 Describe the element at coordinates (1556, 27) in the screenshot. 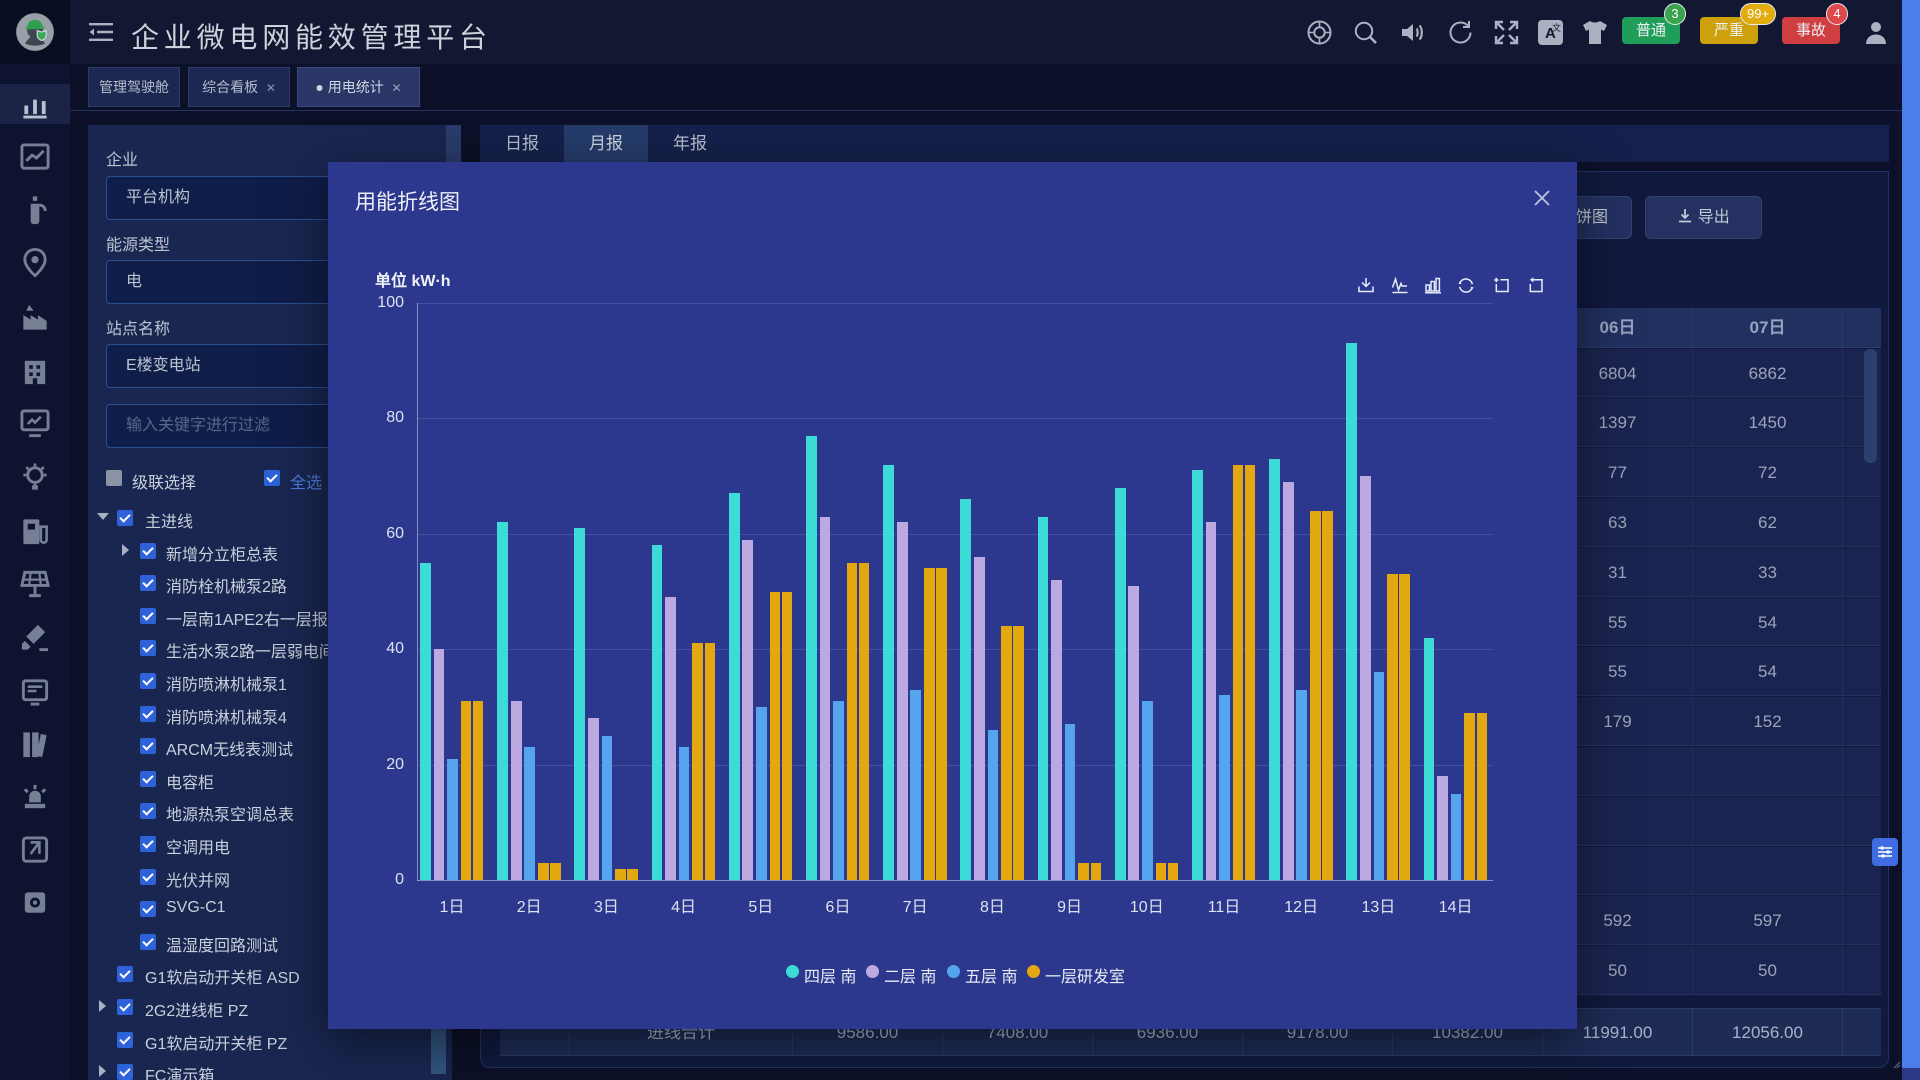

I see `svg-text: 文` at that location.